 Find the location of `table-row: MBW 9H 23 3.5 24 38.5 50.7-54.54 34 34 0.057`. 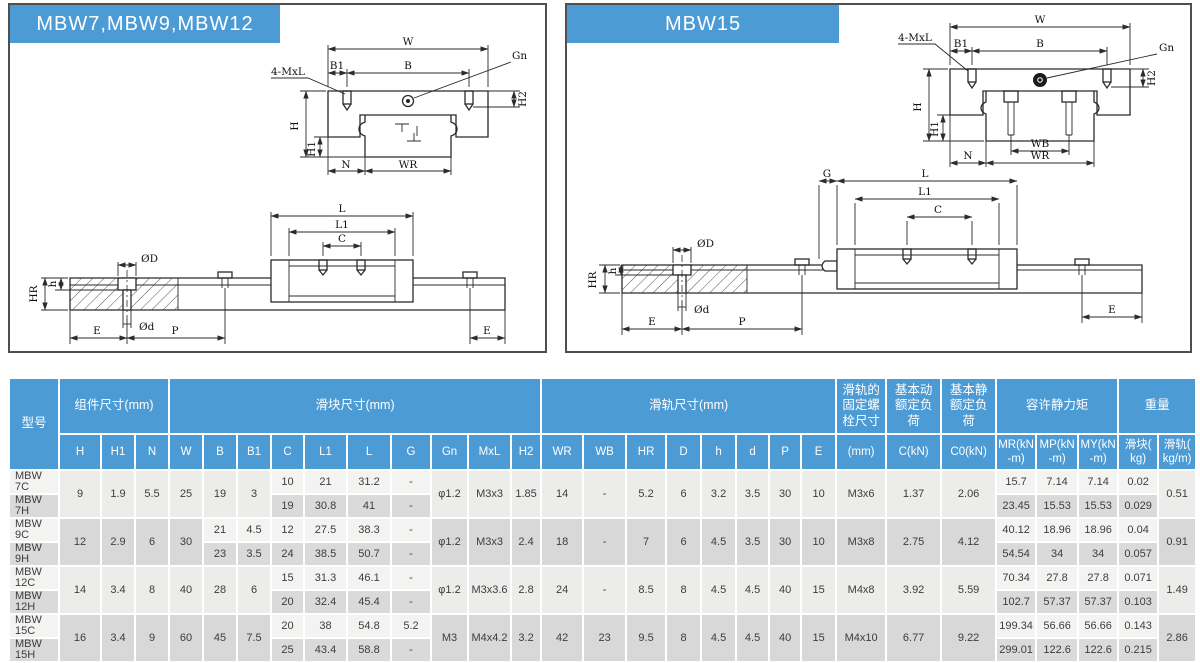

table-row: MBW 9H 23 3.5 24 38.5 50.7-54.54 34 34 0.057 is located at coordinates (602, 554).